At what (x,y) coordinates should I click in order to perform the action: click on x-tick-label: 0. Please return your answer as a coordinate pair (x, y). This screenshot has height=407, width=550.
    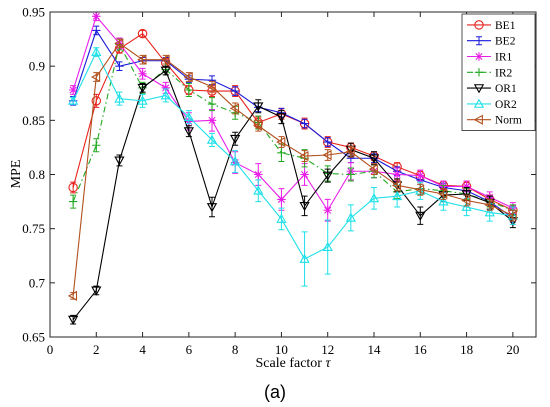
    Looking at the image, I should click on (50, 349).